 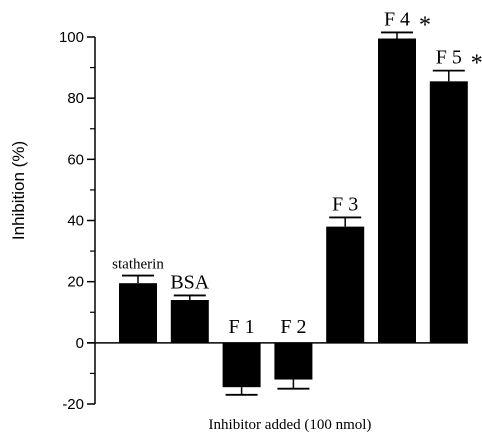 I want to click on y-tick-label: 20, so click(x=75, y=282).